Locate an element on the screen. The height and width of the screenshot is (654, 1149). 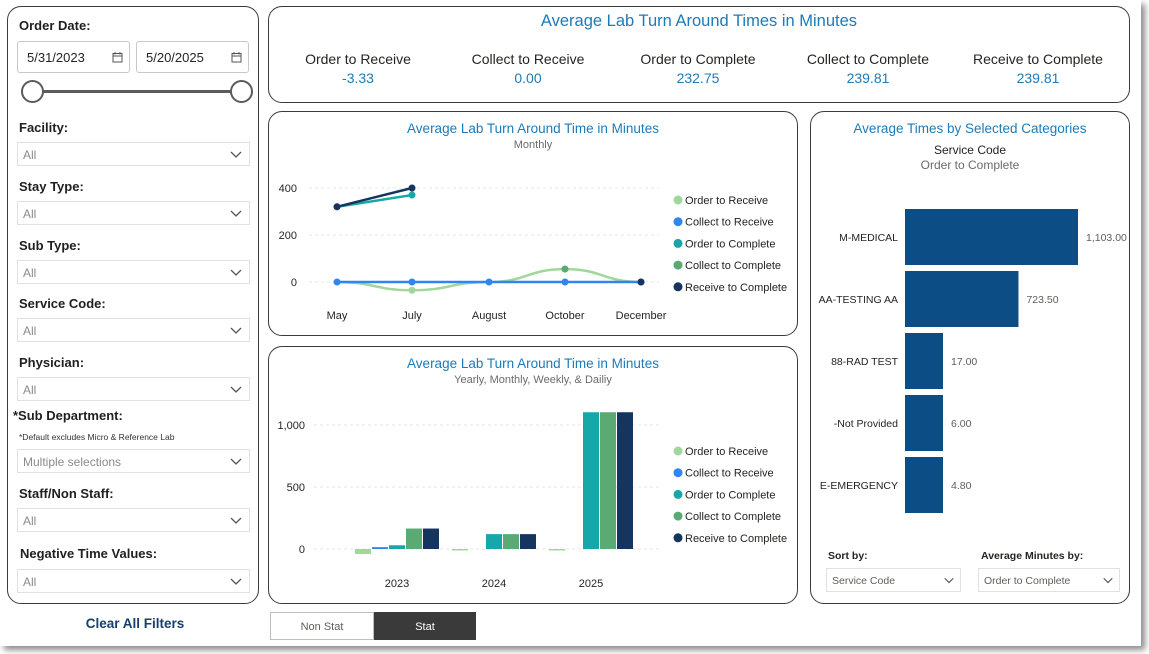
staff-label: Staff/Non Staff: is located at coordinates (66, 493).